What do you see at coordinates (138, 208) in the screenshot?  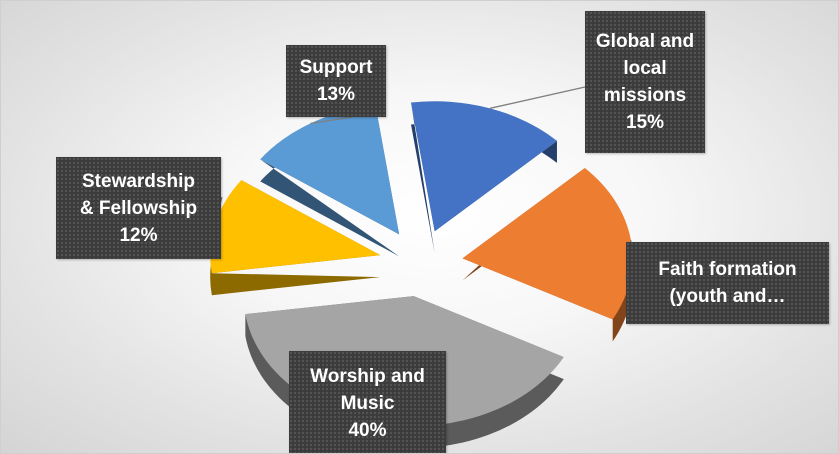 I see `data-label-stewardship-fellowship: Stewardship & Fellowship 12%` at bounding box center [138, 208].